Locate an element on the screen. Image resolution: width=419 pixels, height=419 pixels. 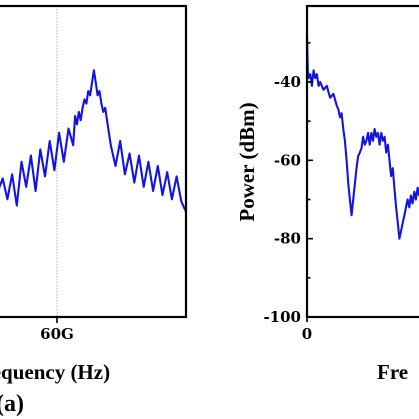
panel-b-y-ticks: -40 -60 -80 -100 is located at coordinates (288, 184).